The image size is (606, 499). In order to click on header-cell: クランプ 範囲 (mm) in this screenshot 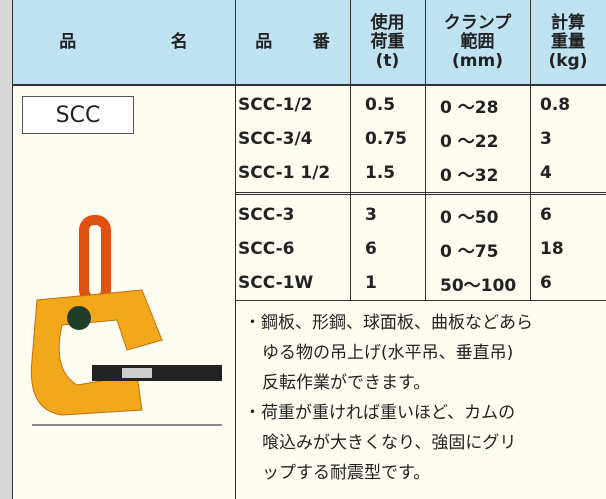, I will do `click(477, 43)`.